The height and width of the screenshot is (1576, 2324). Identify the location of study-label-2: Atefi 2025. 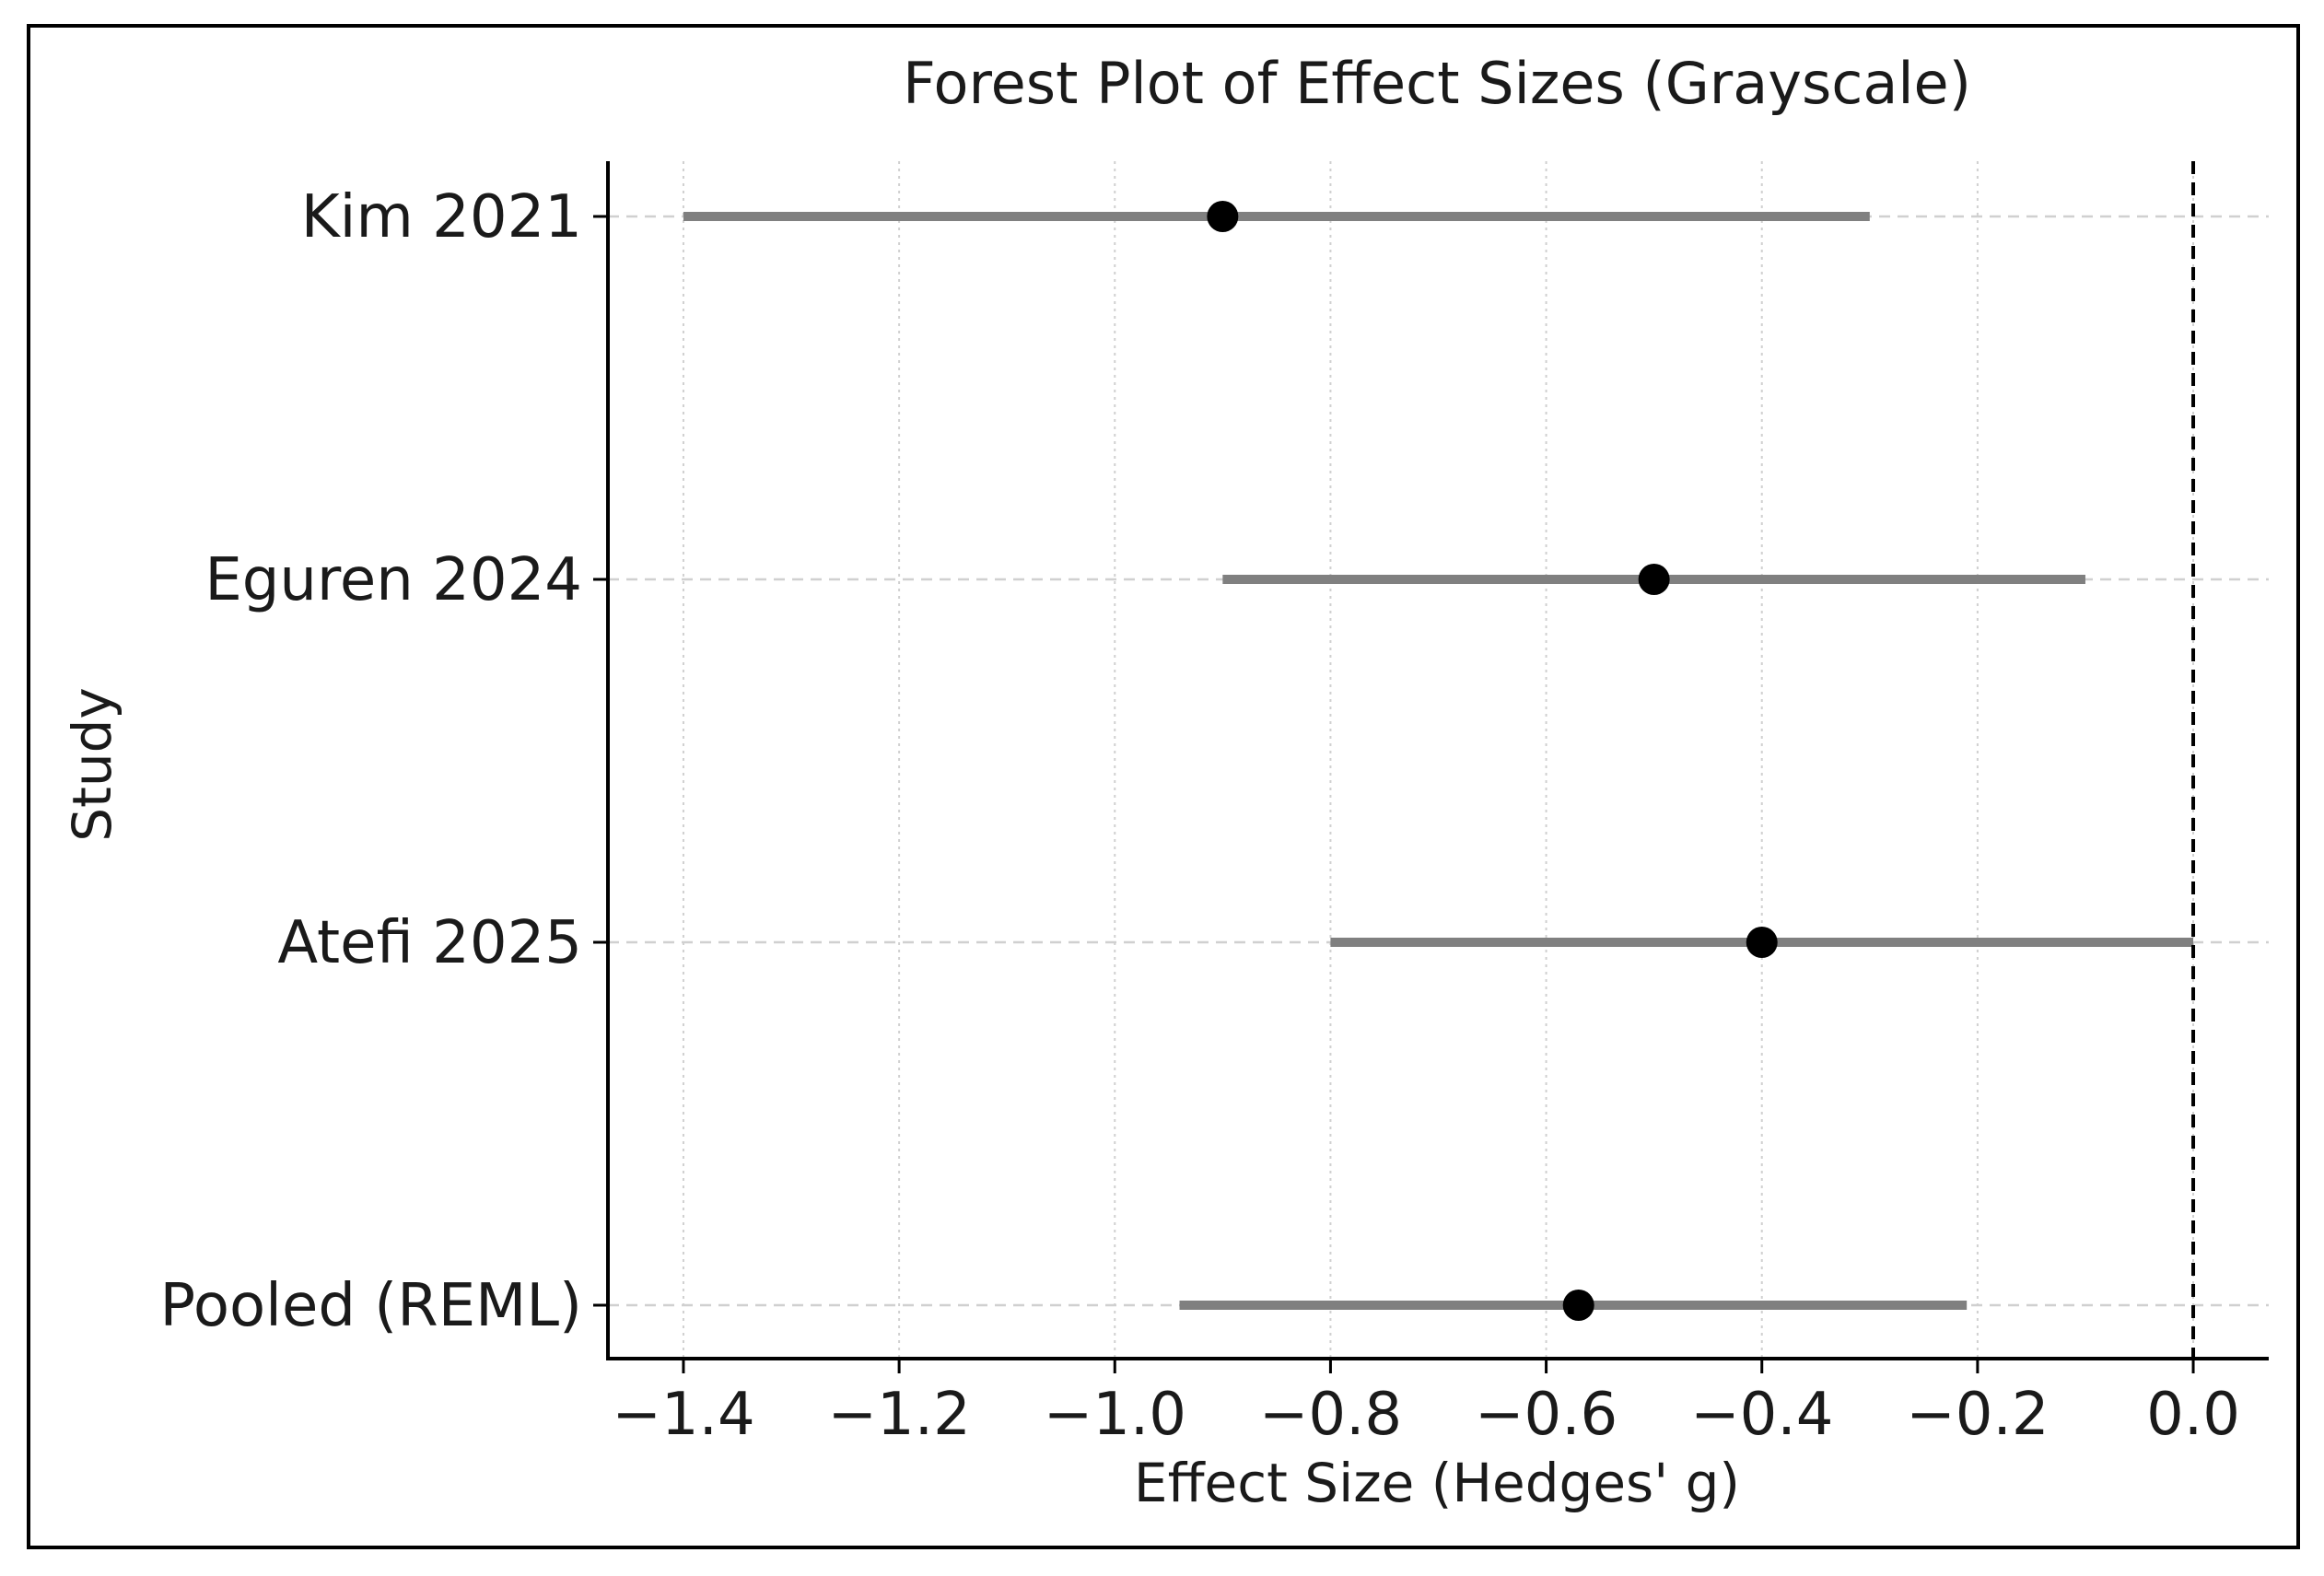
(429, 943).